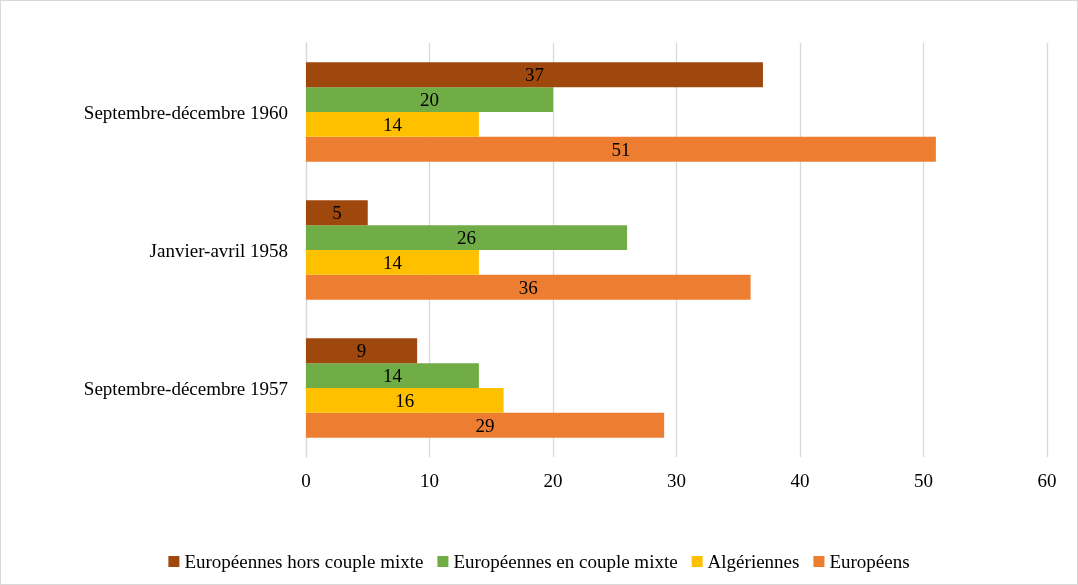 The width and height of the screenshot is (1078, 585). Describe the element at coordinates (676, 480) in the screenshot. I see `x-tick-label: 30` at that location.